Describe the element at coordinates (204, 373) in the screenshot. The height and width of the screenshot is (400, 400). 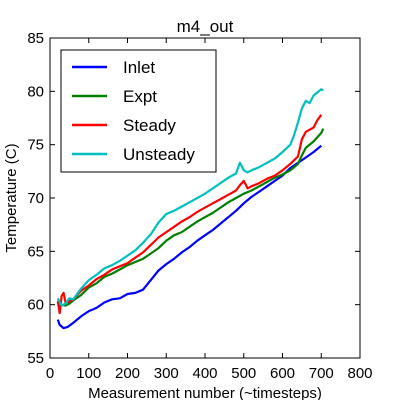
I see `x-tick-label: 400` at that location.